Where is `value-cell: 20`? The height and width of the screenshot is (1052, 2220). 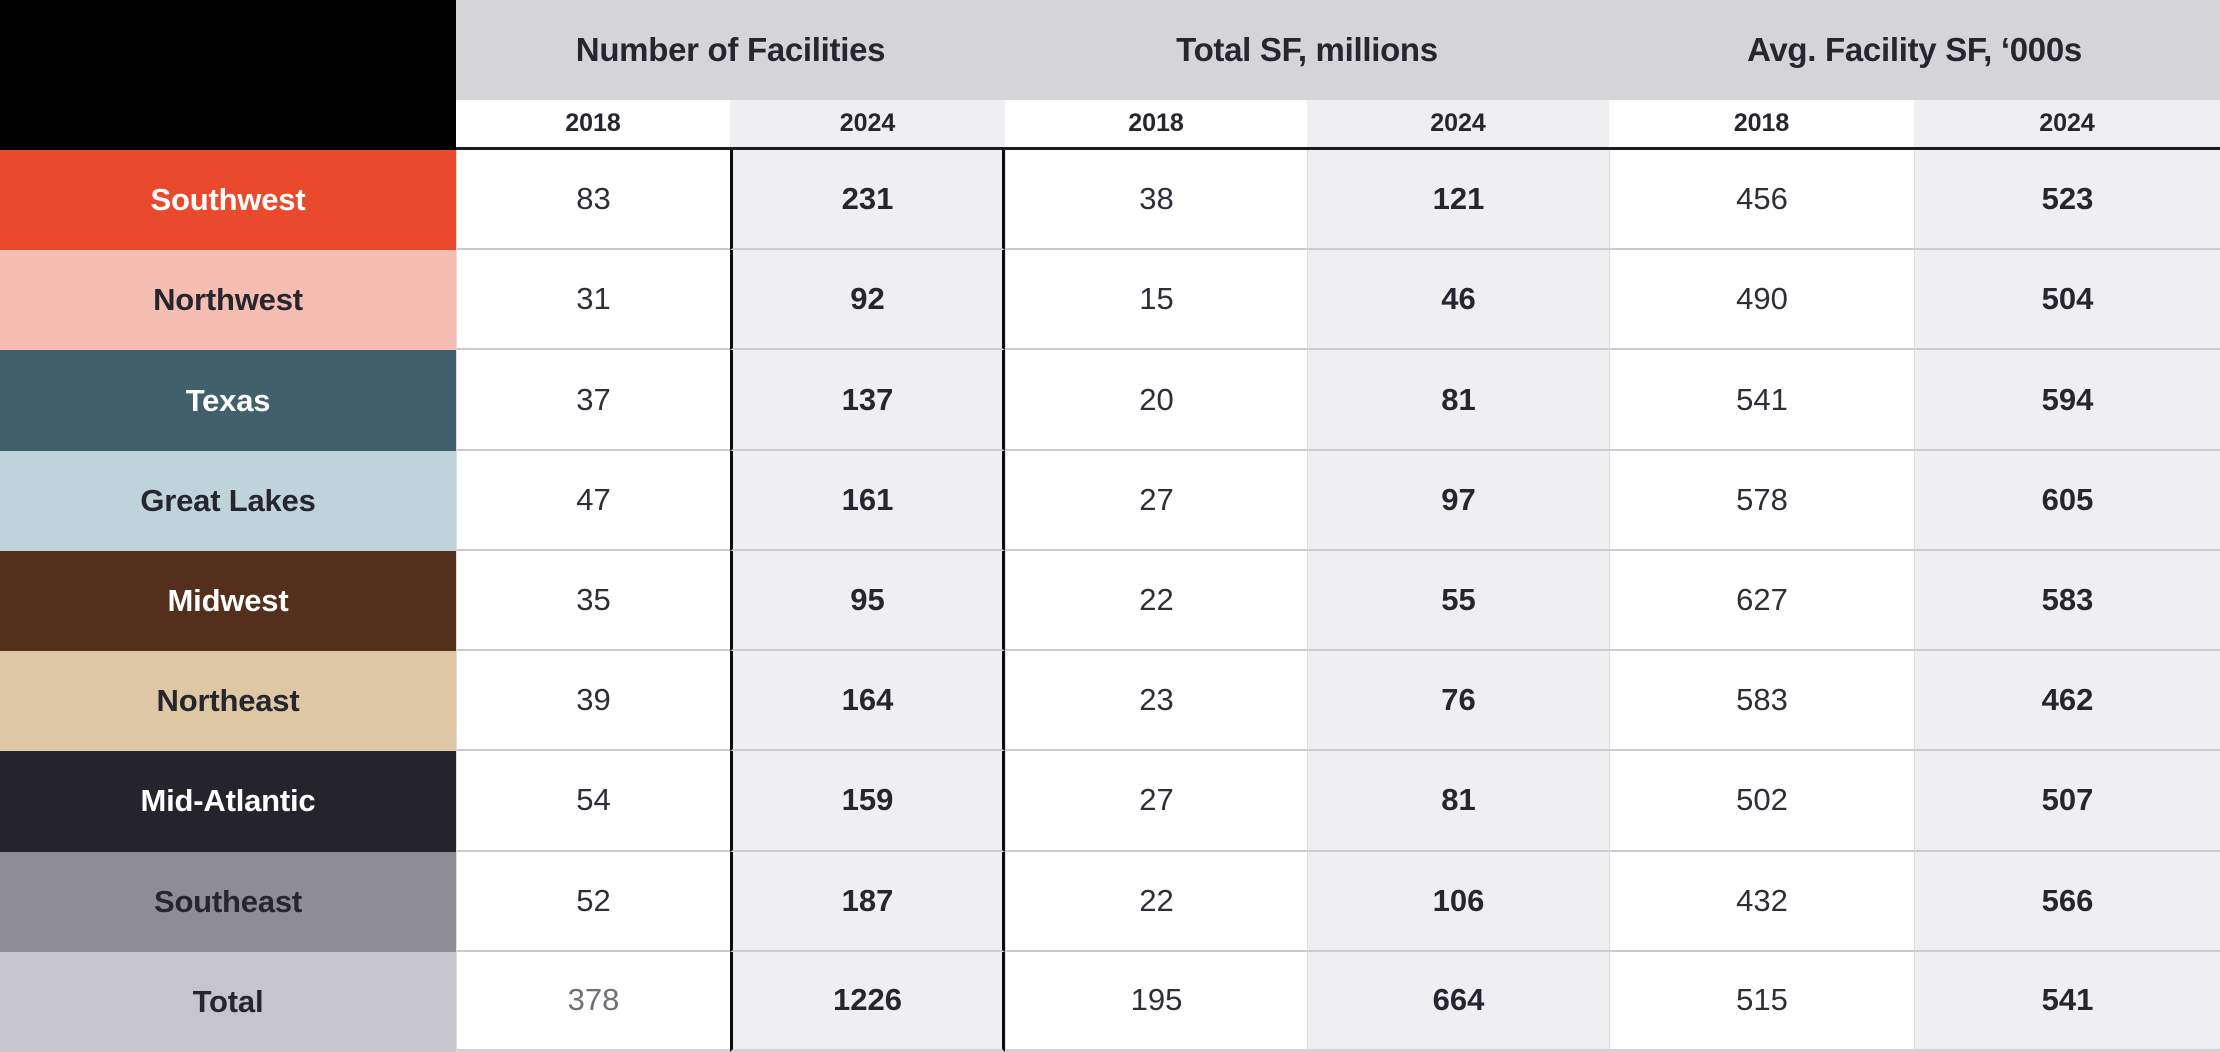 value-cell: 20 is located at coordinates (1156, 400).